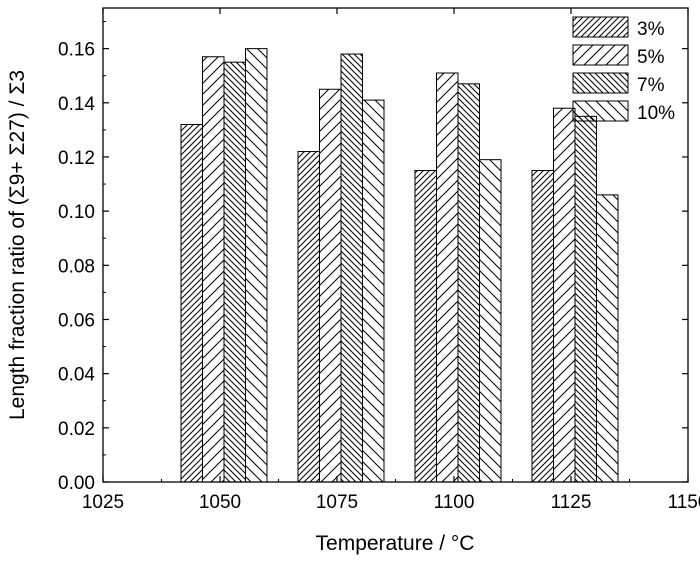 The width and height of the screenshot is (700, 561). I want to click on y-tick-label: 0.06, so click(76, 320).